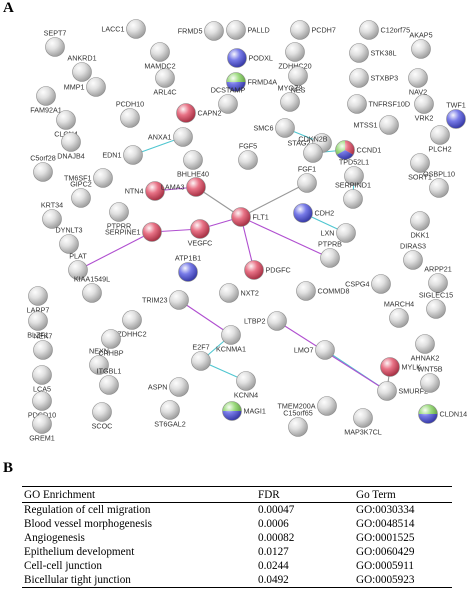  I want to click on node-kcnn4: KCNN4, so click(246, 385).